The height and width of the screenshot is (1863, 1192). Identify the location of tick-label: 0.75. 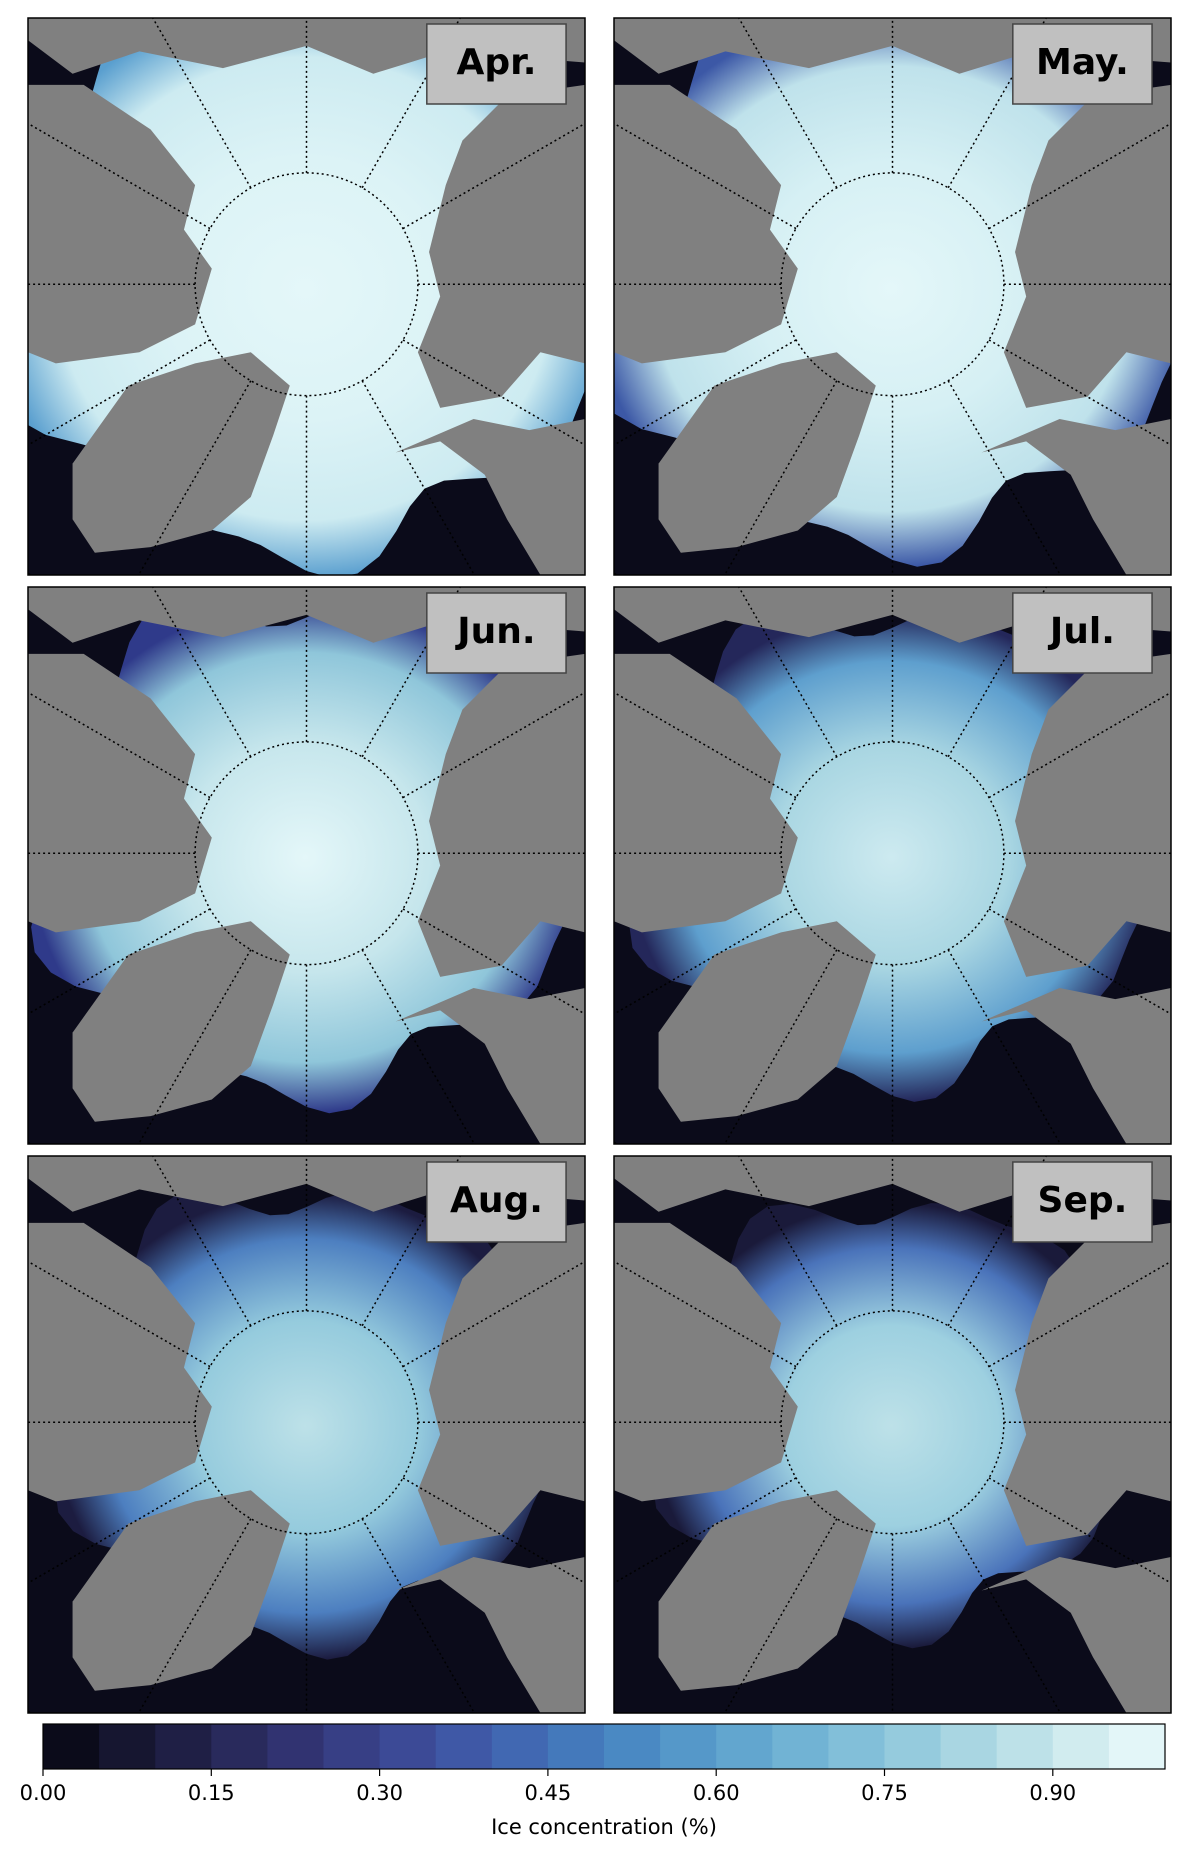
(884, 1793).